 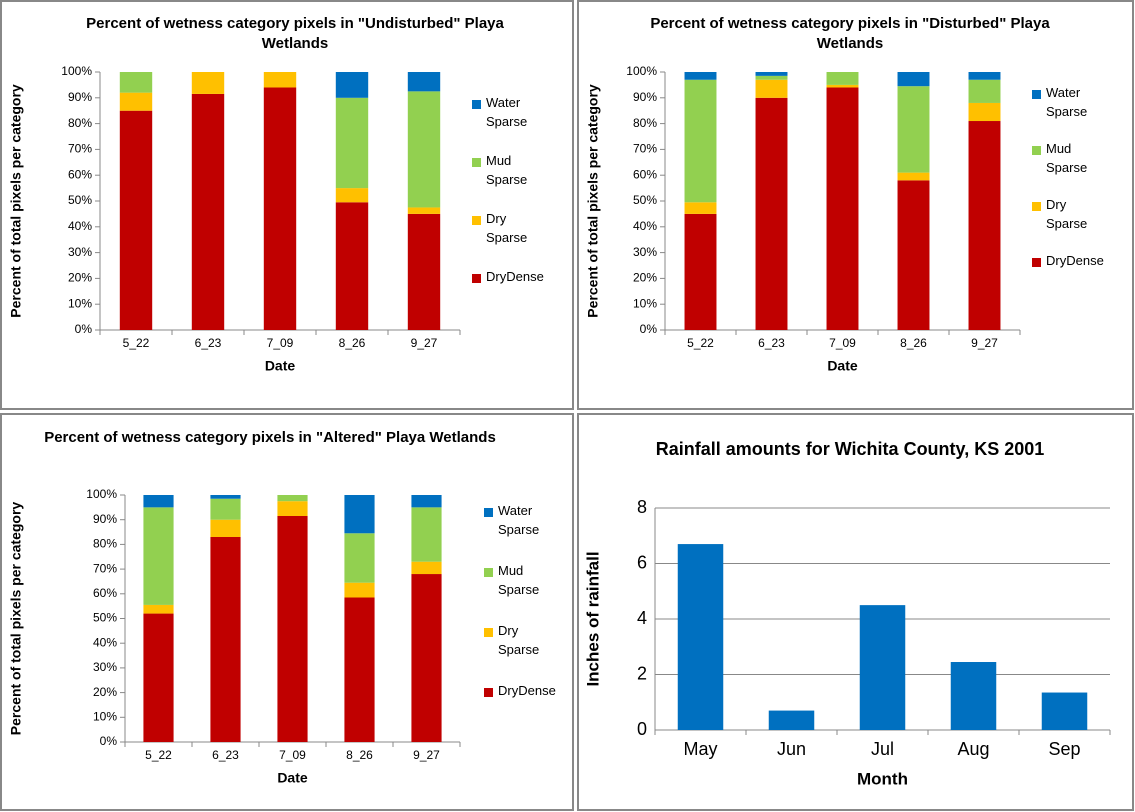 I want to click on x-tick-label: May, so click(x=700, y=749).